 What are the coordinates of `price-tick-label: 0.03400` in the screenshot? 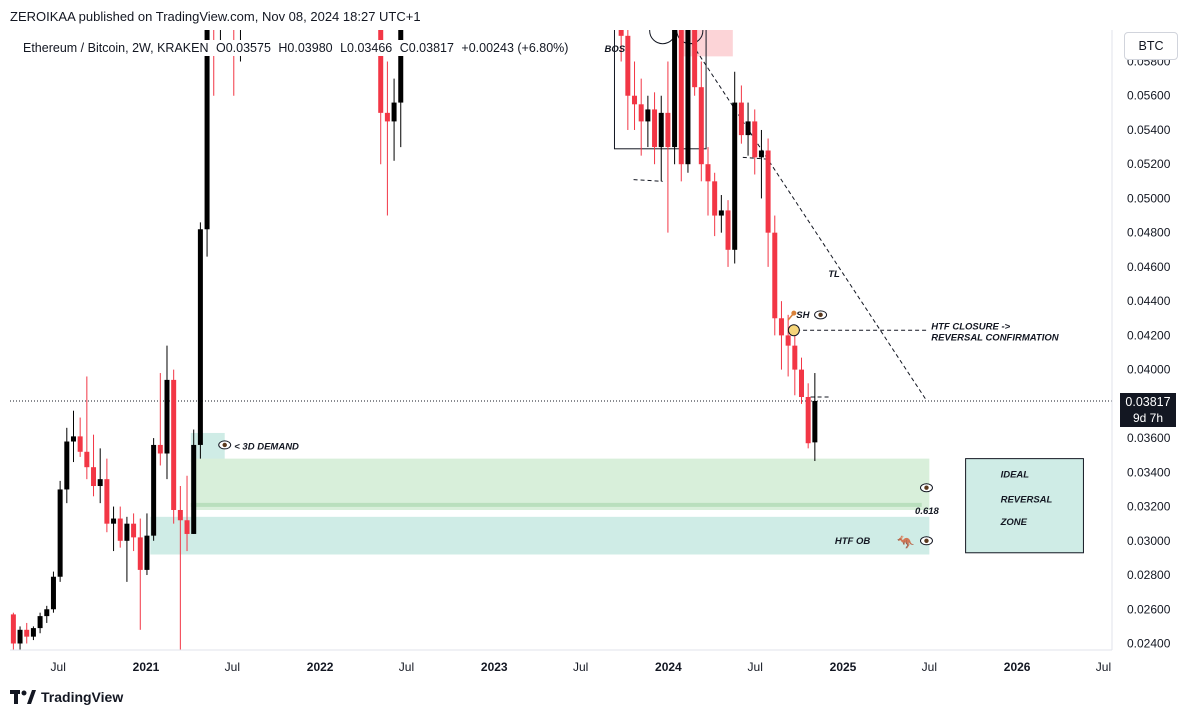 It's located at (1149, 472).